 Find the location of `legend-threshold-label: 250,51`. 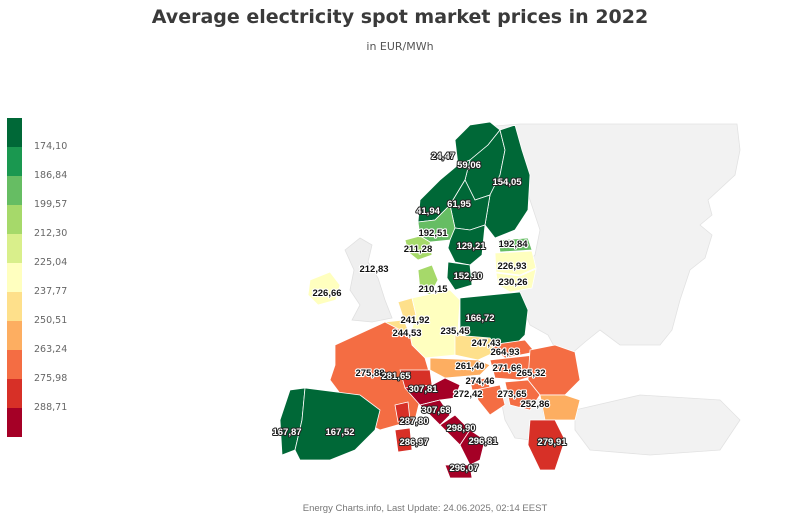

legend-threshold-label: 250,51 is located at coordinates (51, 320).